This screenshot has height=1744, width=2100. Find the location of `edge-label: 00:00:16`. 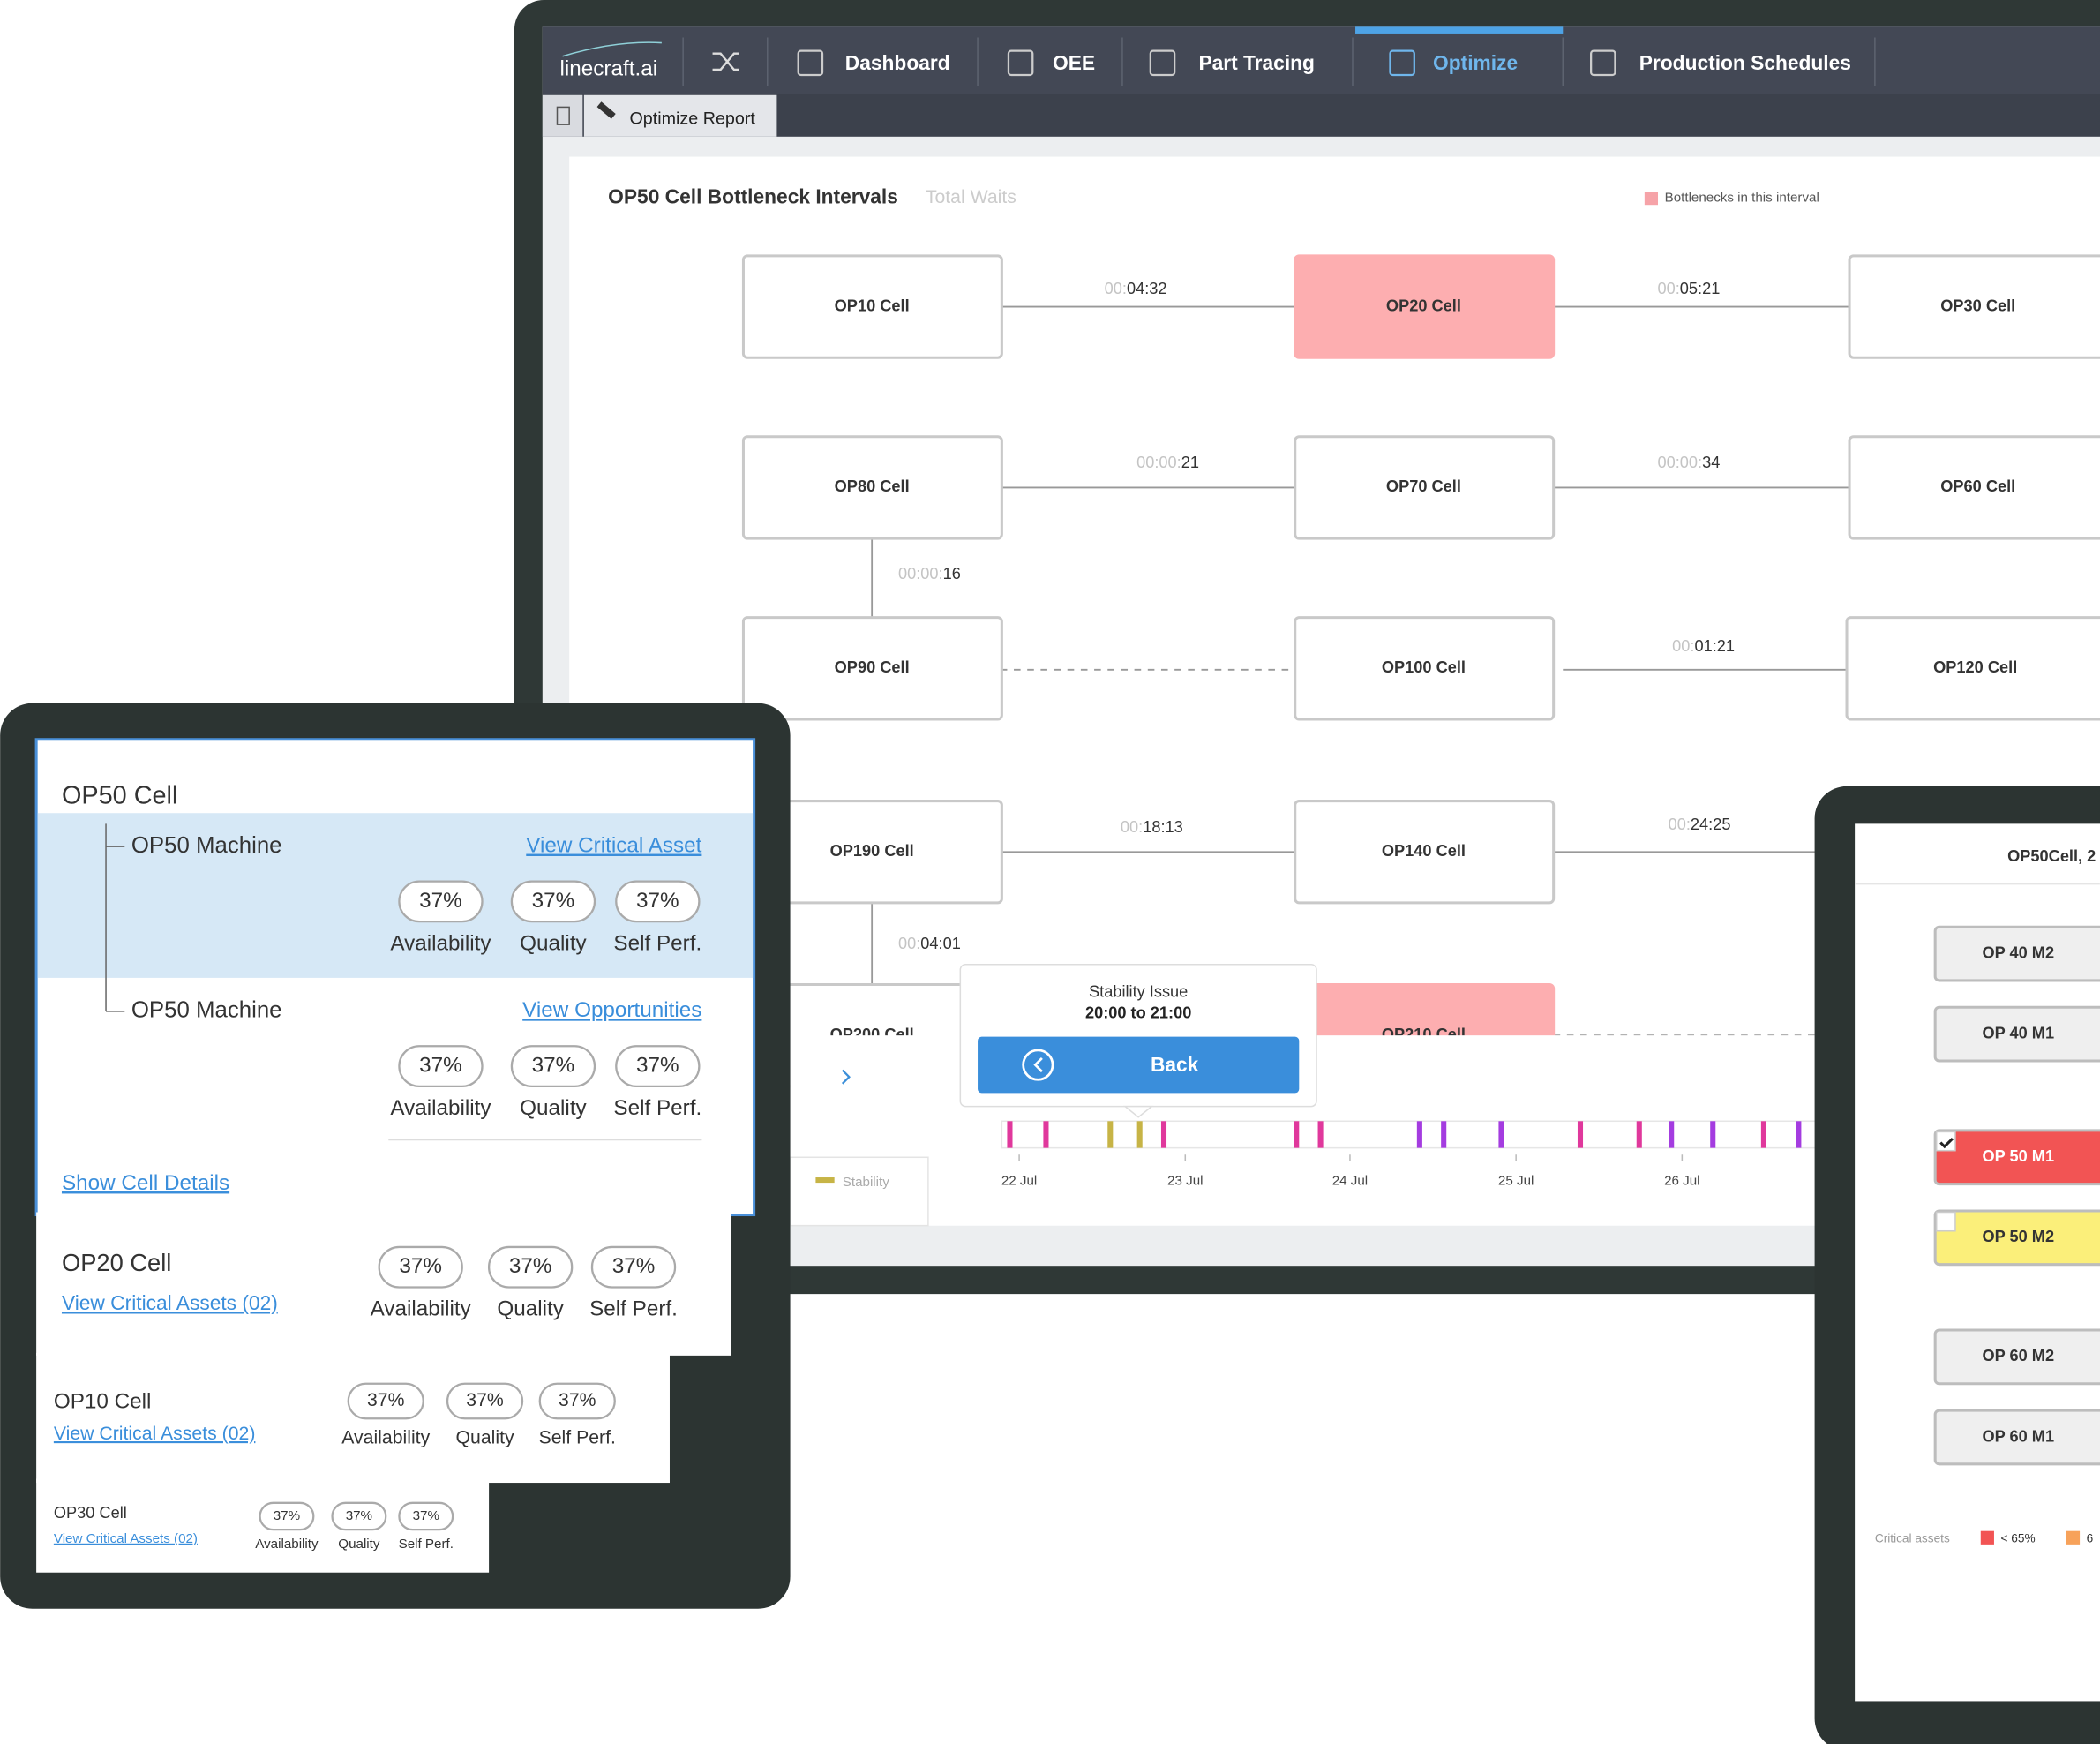

edge-label: 00:00:16 is located at coordinates (929, 574).